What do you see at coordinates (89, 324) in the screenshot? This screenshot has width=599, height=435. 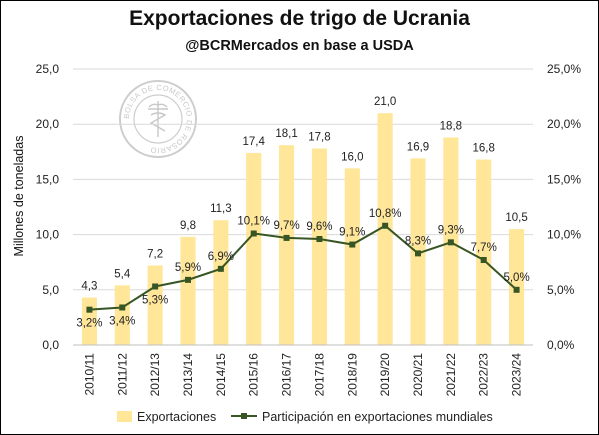 I see `line-value-label: 3,2%` at bounding box center [89, 324].